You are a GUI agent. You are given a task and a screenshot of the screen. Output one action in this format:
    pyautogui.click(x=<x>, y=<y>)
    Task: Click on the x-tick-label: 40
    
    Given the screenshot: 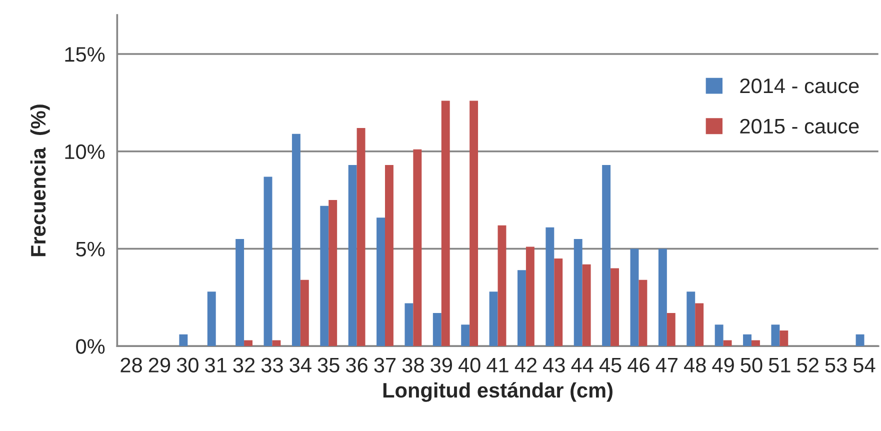 What is the action you would take?
    pyautogui.click(x=469, y=365)
    